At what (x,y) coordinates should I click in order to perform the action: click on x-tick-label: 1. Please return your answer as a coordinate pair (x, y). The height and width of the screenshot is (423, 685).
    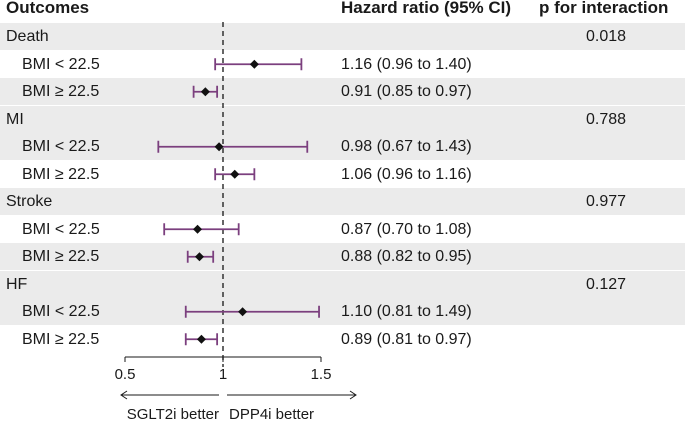
    Looking at the image, I should click on (223, 374).